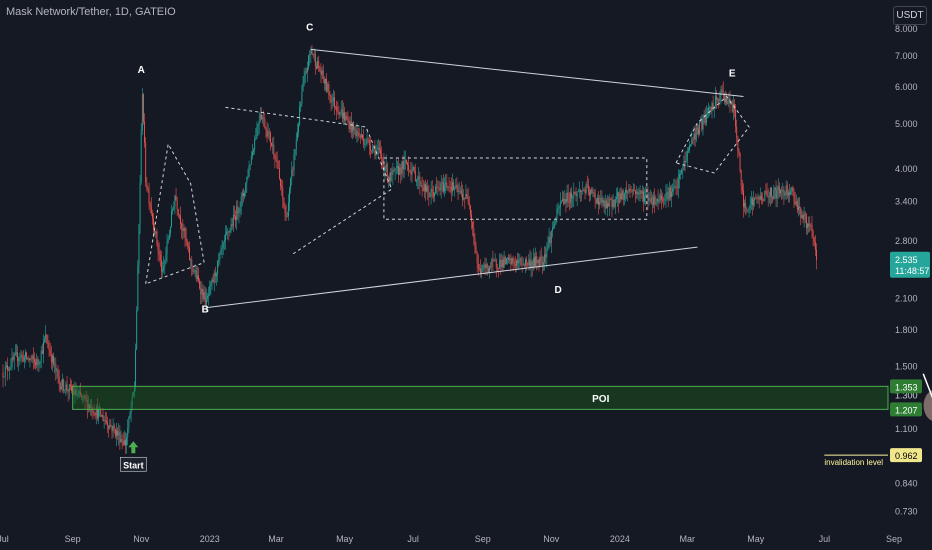  Describe the element at coordinates (906, 387) in the screenshot. I see `poi-top-badge-text: 1.353` at that location.